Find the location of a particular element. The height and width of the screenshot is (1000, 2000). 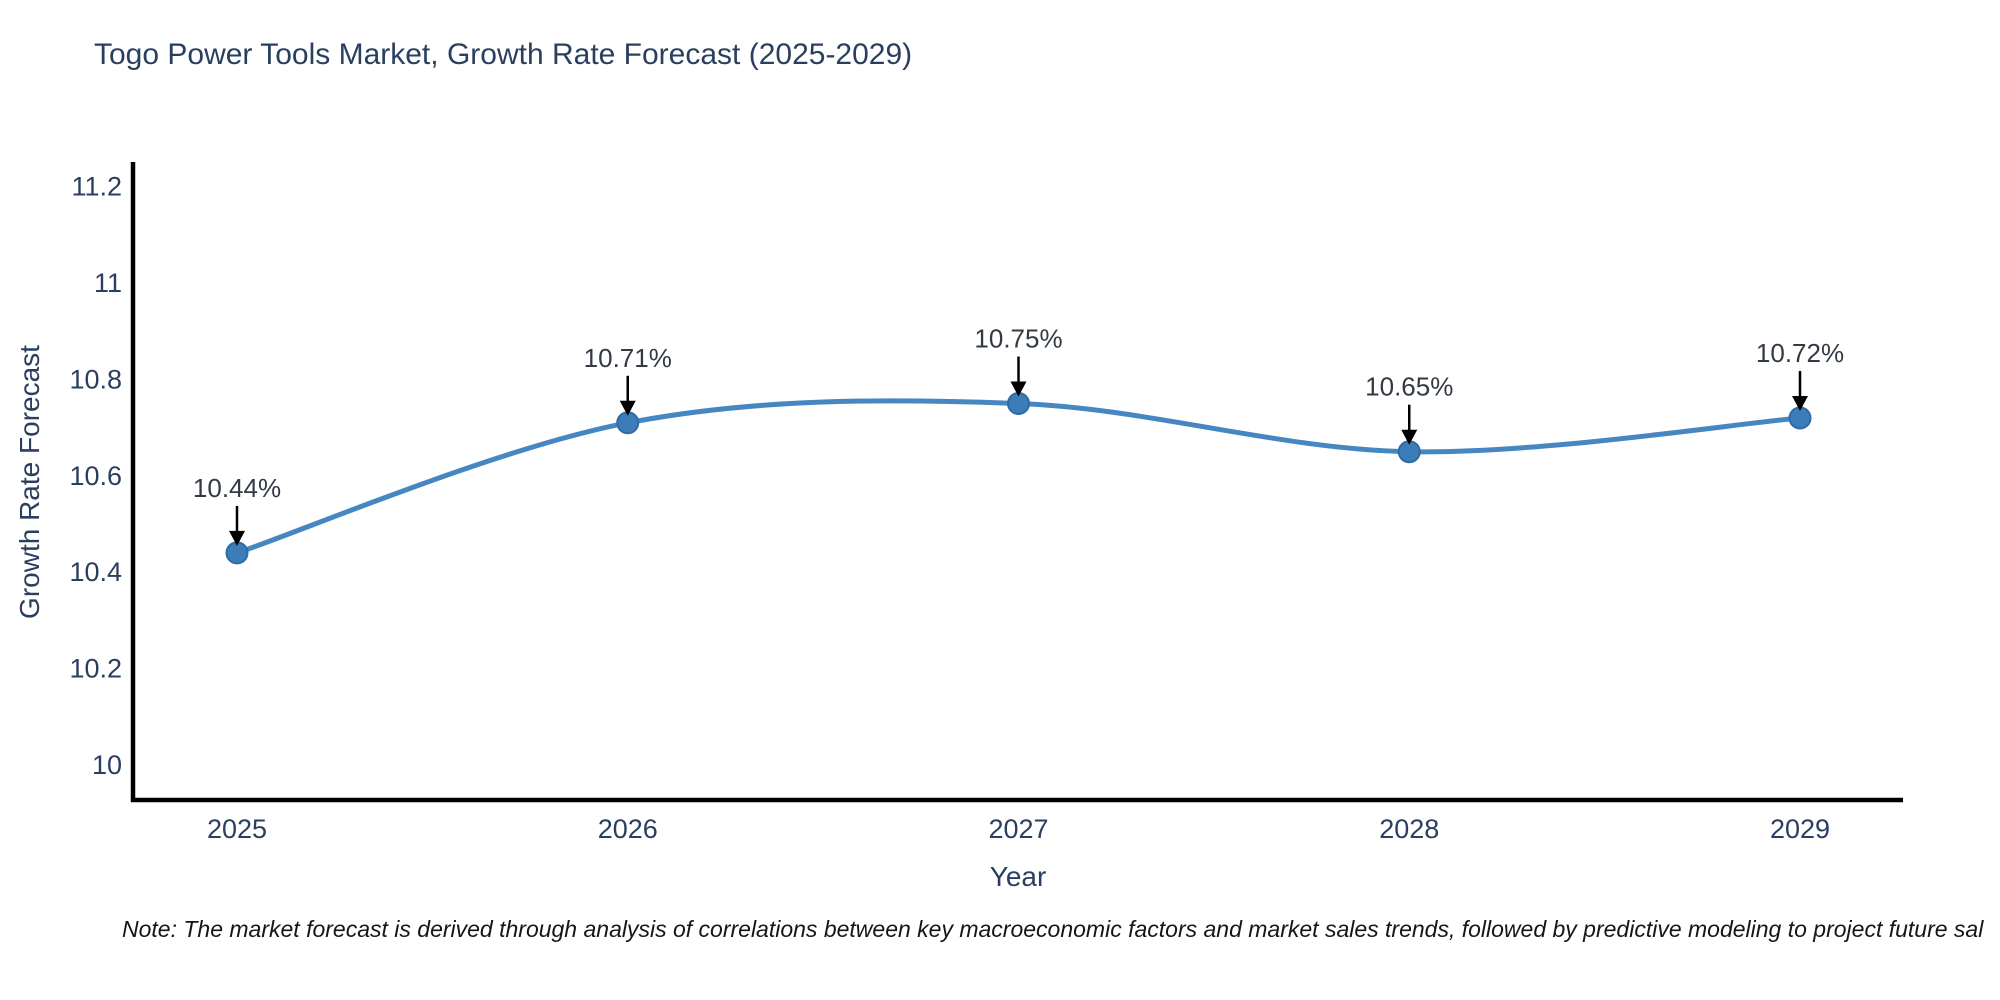

data-point-label: 10.65% is located at coordinates (1409, 387).